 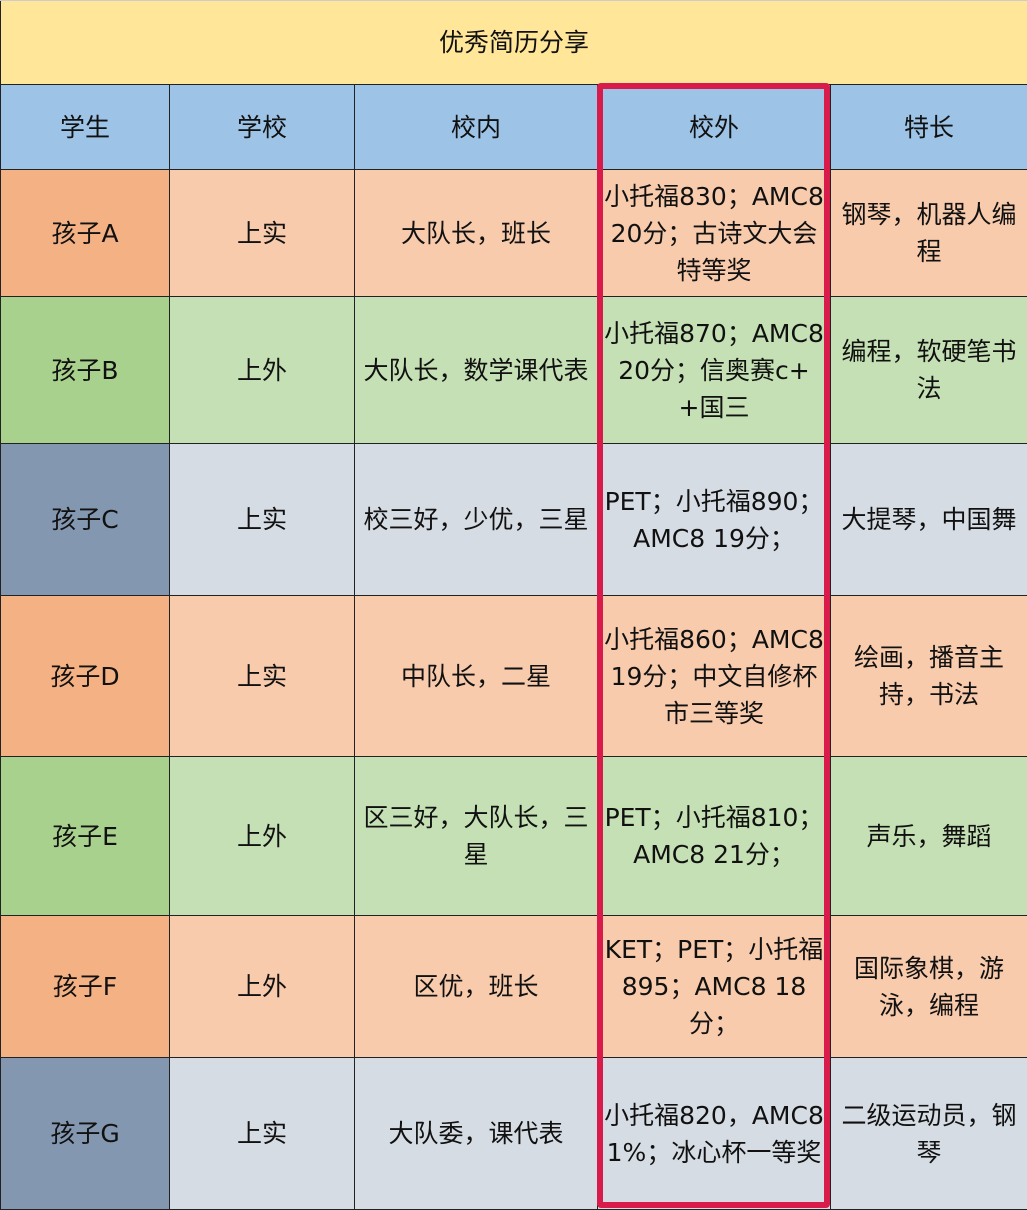 I want to click on cell-student: 孩子G, so click(x=85, y=1134).